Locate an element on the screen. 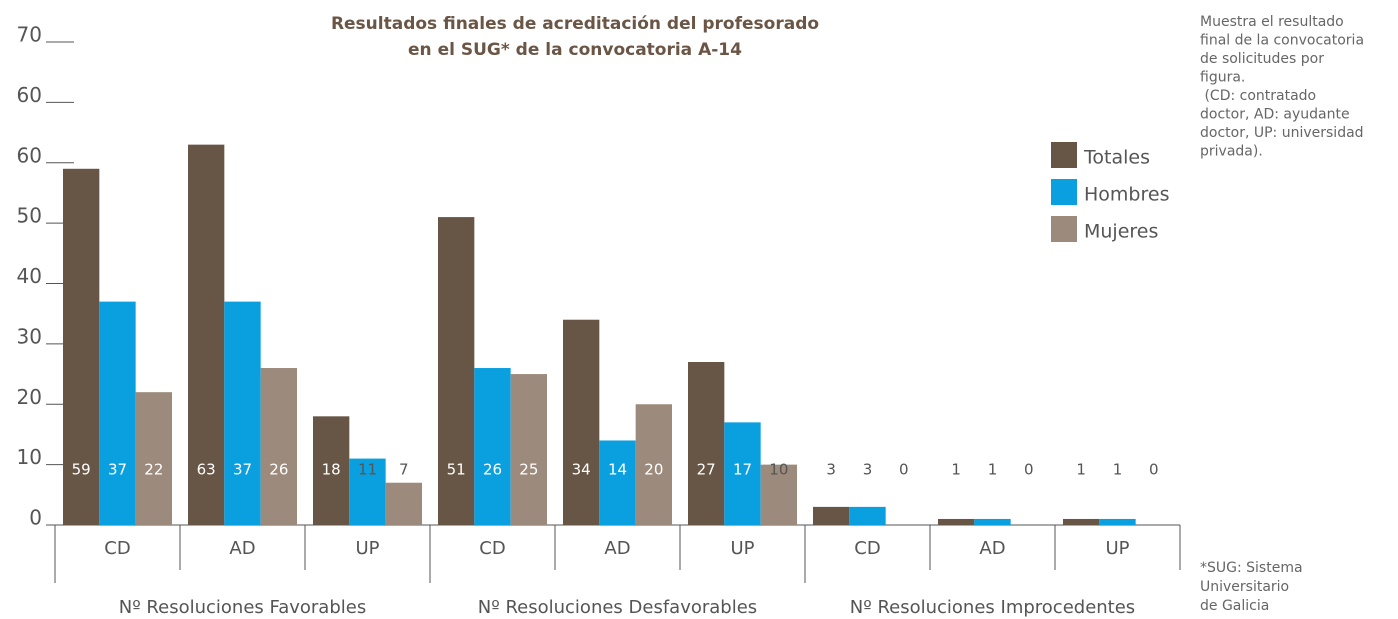 This screenshot has width=1398, height=619. y-tick-label: 70 is located at coordinates (29, 35).